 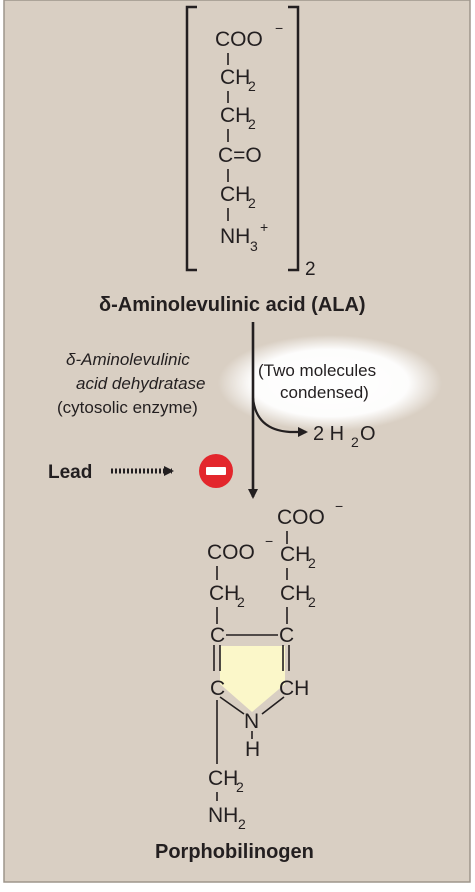 I want to click on inhibitor-label: Lead, so click(x=70, y=472).